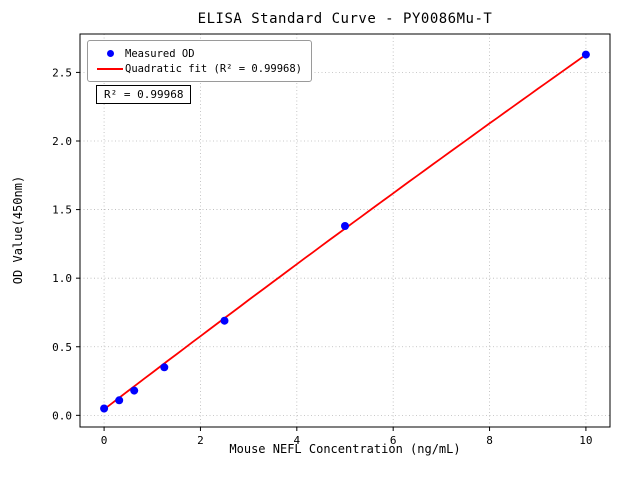 This screenshot has height=480, width=640. What do you see at coordinates (18, 230) in the screenshot?
I see `y-axis-label: OD Value(450nm)` at bounding box center [18, 230].